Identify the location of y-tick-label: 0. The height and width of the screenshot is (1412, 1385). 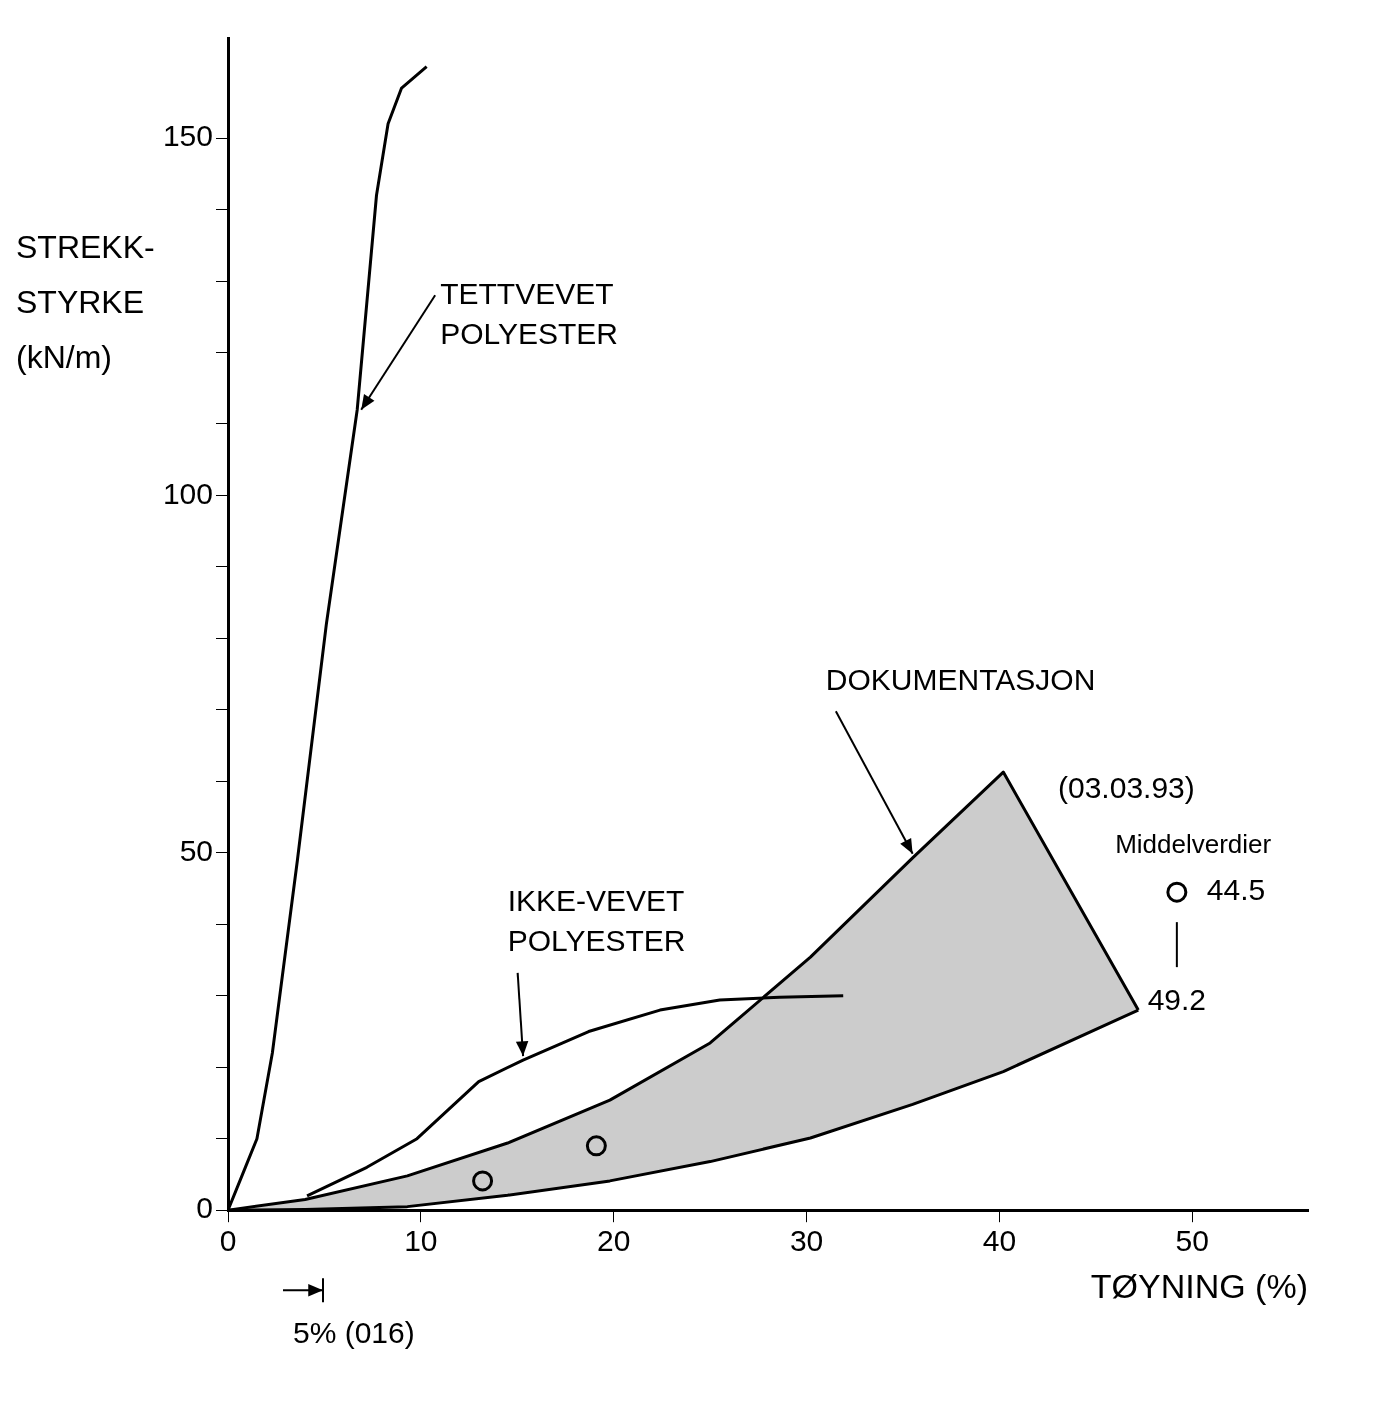
(204, 1208).